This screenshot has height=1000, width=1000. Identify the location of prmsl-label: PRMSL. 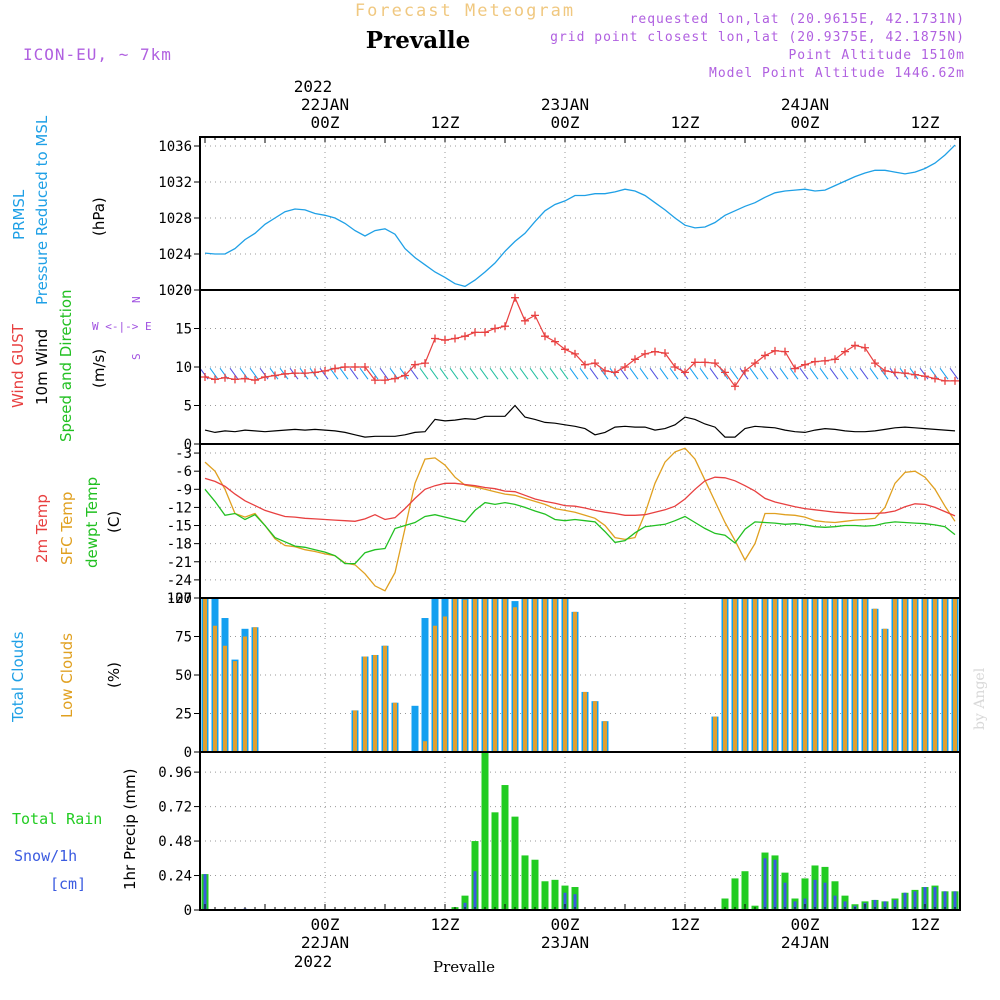
(19, 214).